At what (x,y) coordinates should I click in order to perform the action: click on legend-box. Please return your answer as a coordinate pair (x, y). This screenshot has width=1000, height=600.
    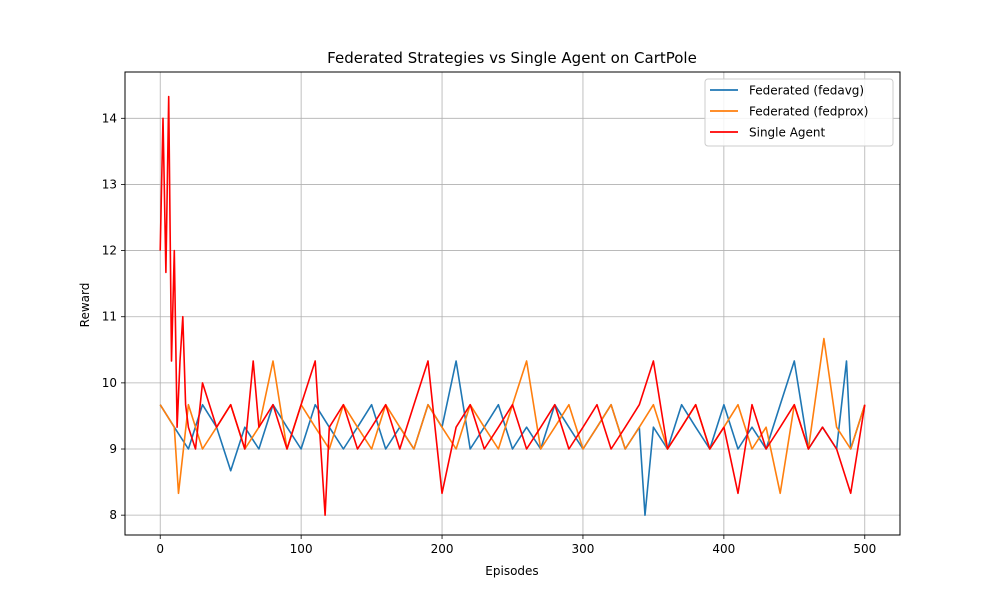
    Looking at the image, I should click on (799, 112).